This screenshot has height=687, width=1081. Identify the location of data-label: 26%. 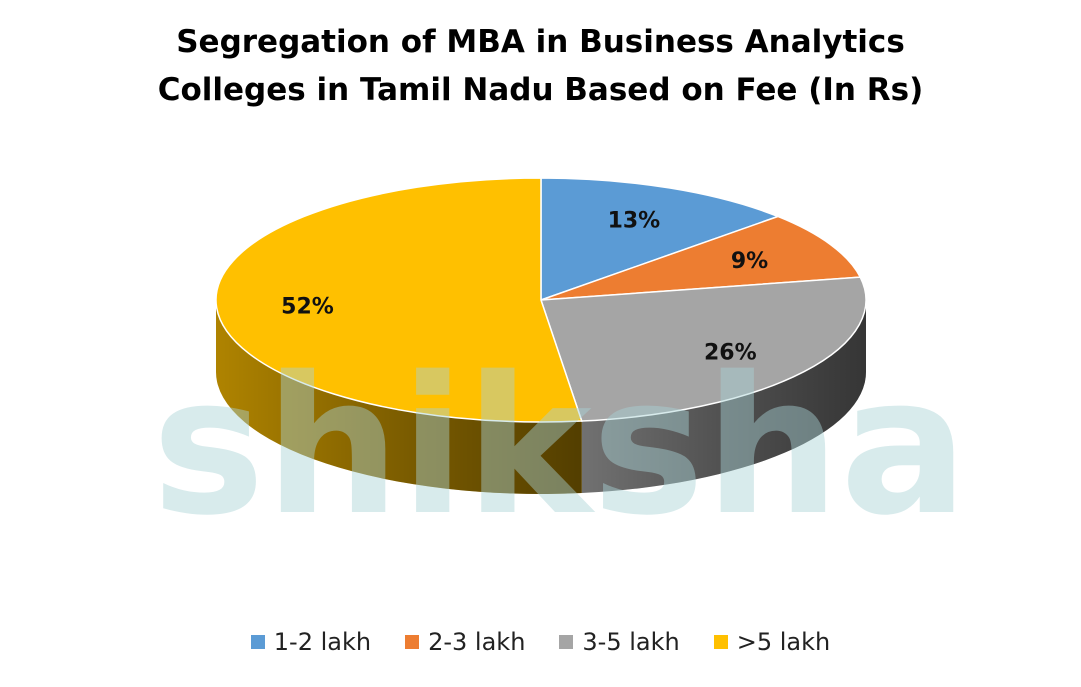
(730, 353).